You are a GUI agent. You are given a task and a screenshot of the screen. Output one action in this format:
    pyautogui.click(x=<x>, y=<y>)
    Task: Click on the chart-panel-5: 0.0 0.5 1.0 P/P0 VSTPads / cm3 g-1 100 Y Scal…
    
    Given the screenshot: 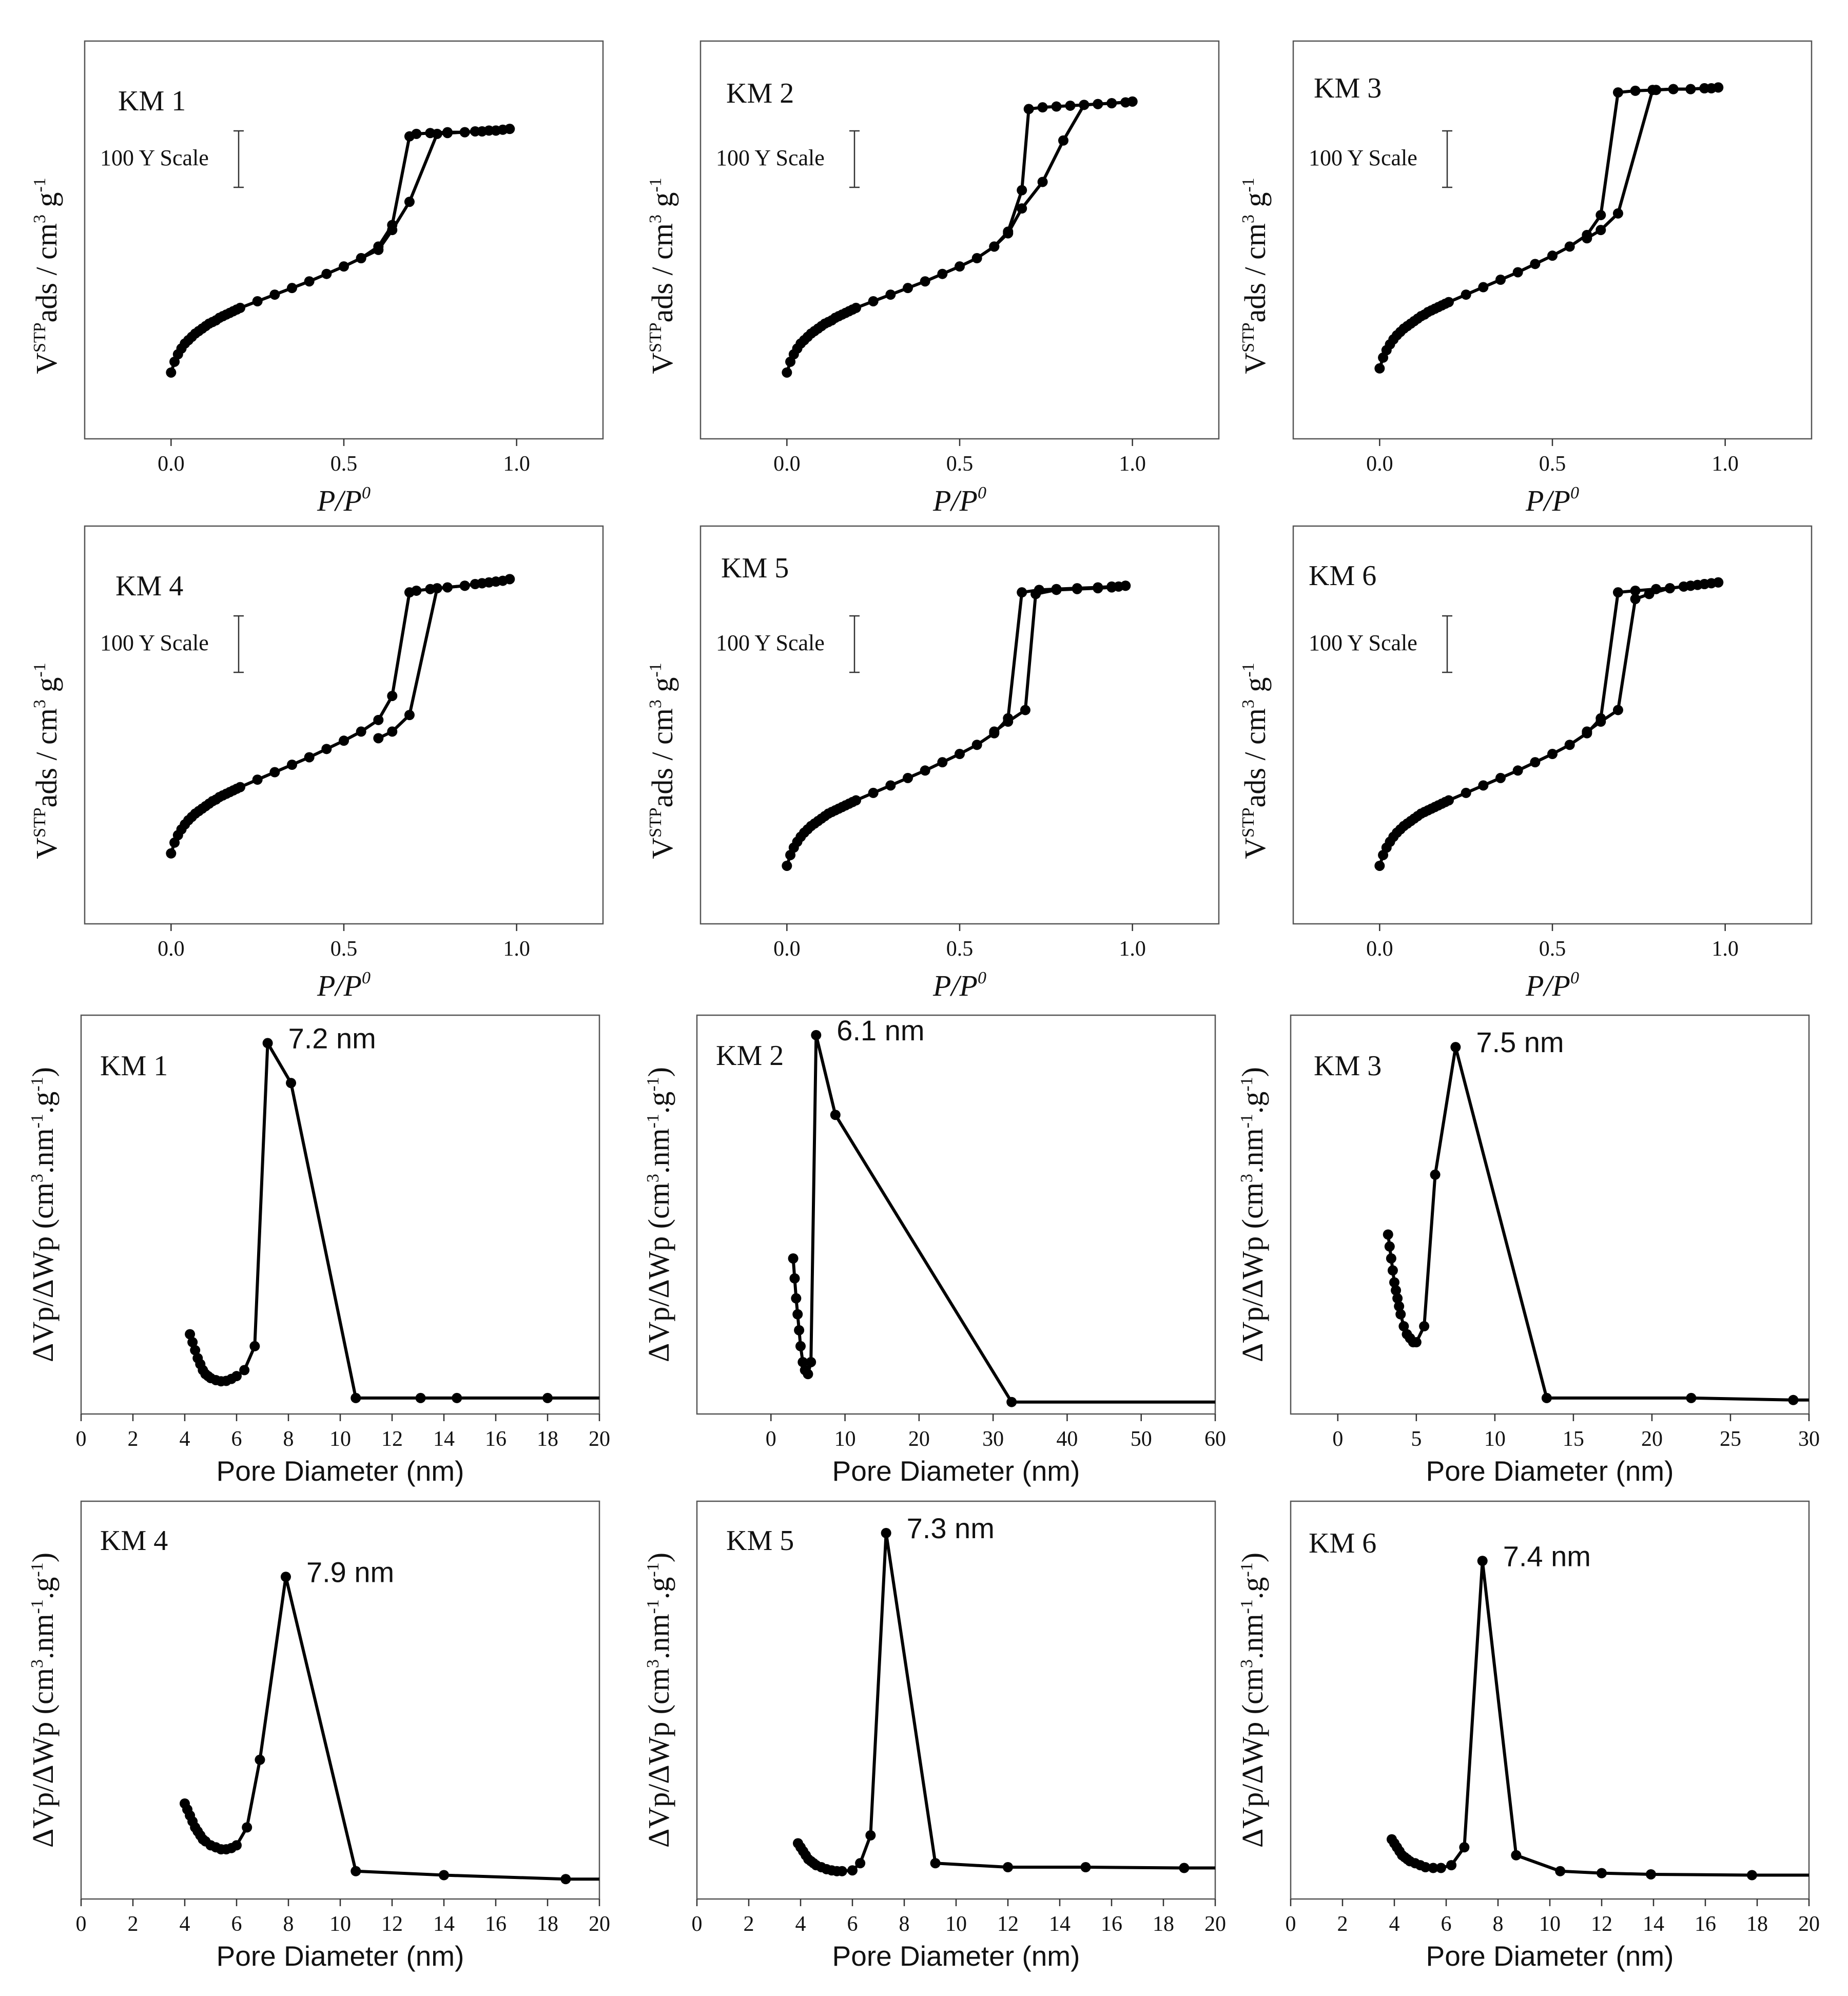 What is the action you would take?
    pyautogui.click(x=933, y=763)
    